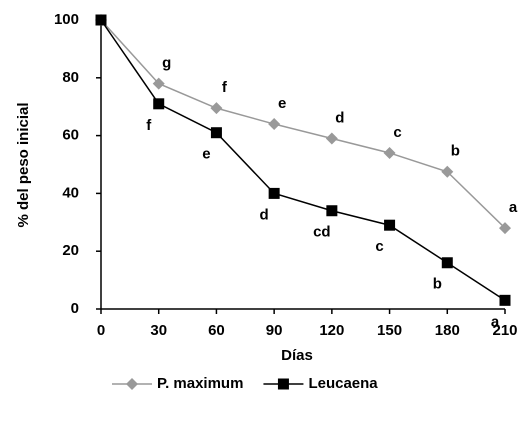  I want to click on x-tick-label: 30, so click(158, 330).